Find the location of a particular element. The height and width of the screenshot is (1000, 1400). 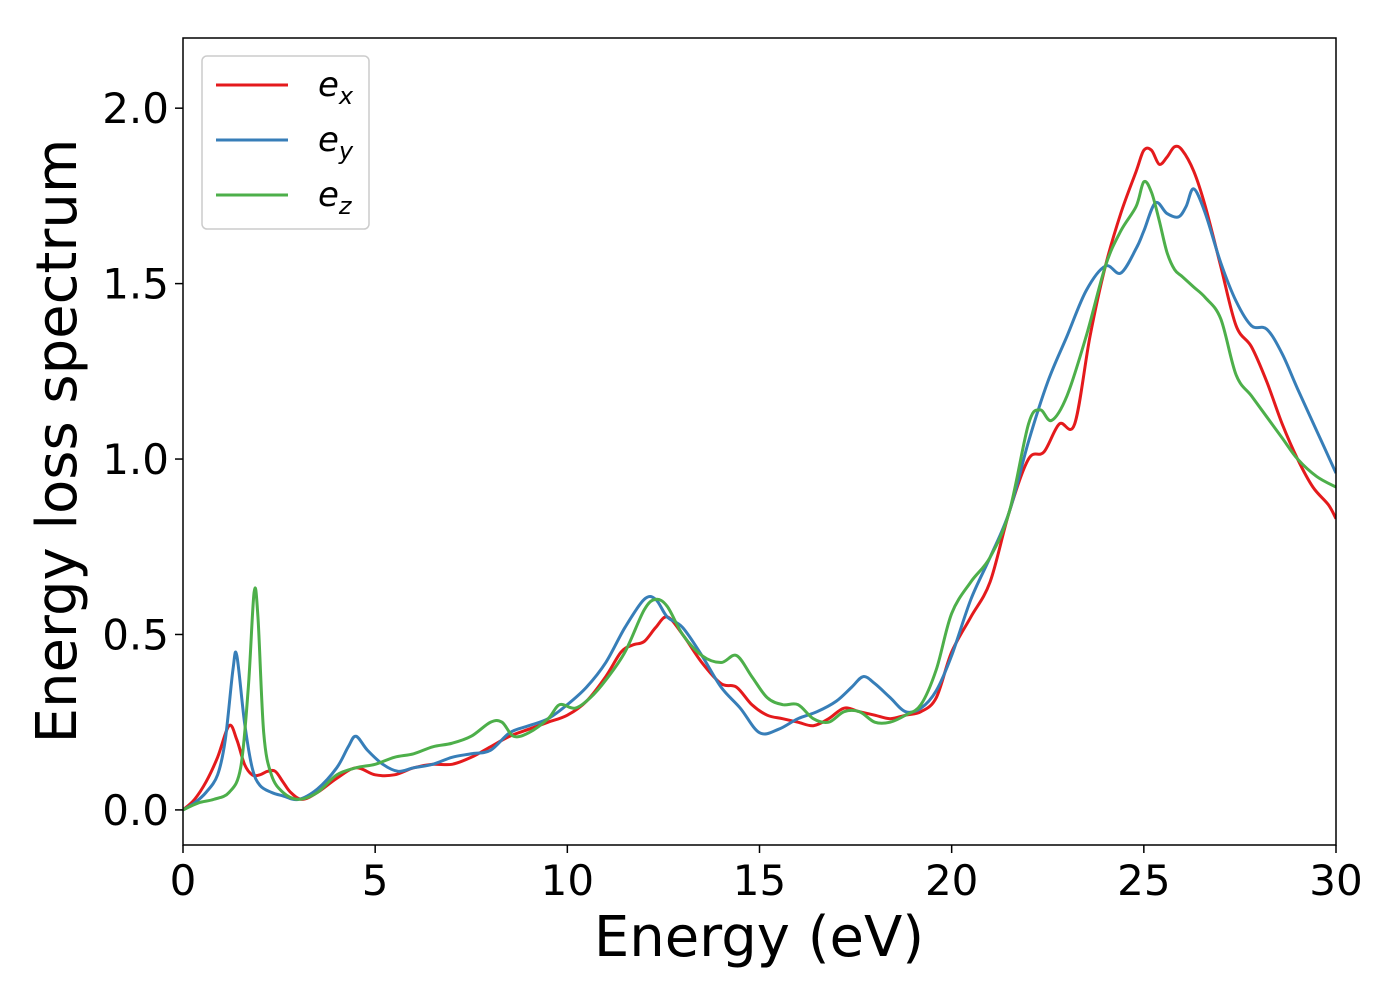

x-tick-label: 10 is located at coordinates (567, 880).